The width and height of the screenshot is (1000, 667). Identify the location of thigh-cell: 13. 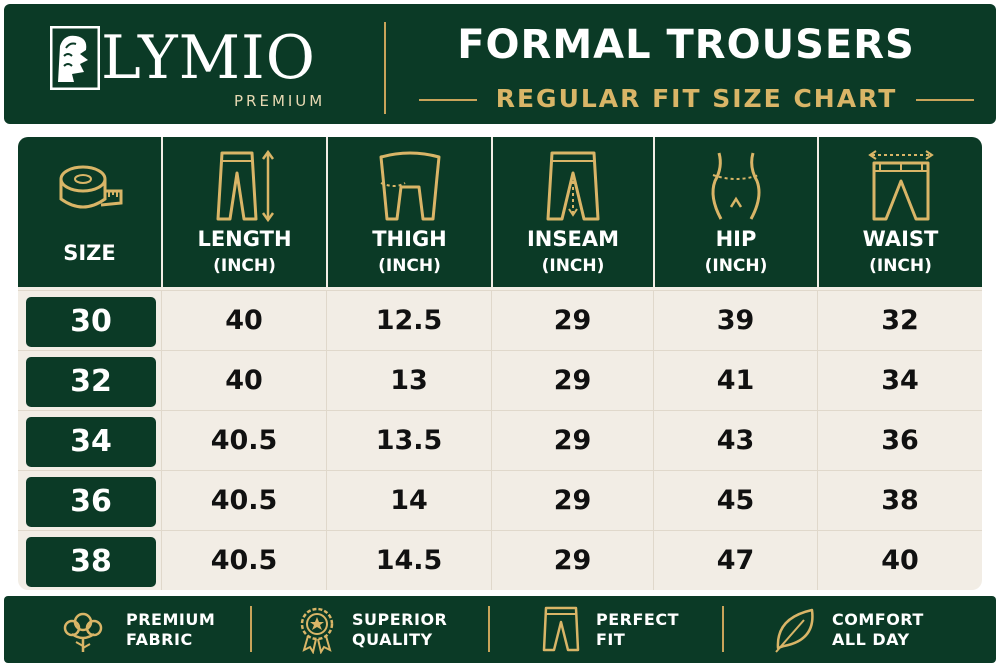
(408, 381).